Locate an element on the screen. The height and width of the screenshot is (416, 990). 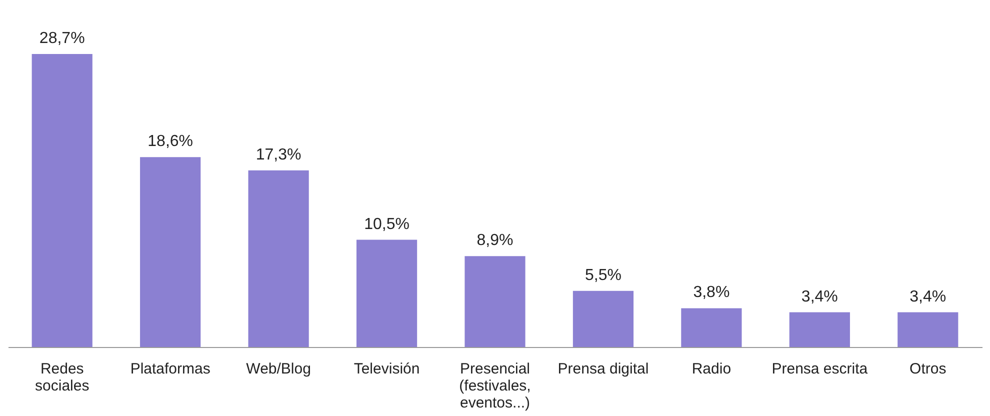
x-tick-label: Televisión is located at coordinates (387, 369).